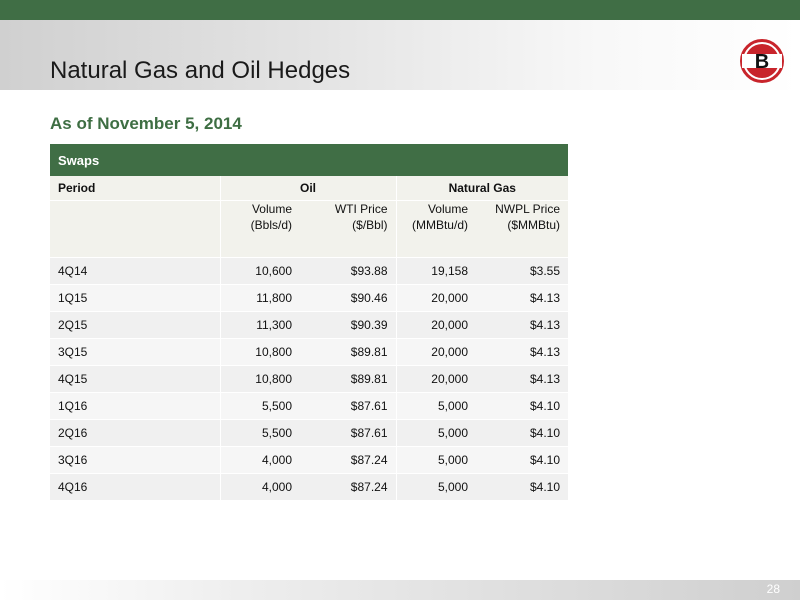 This screenshot has width=800, height=600. Describe the element at coordinates (309, 433) in the screenshot. I see `table-row: 2Q16 5,500 $87.61 5,000 $4.10` at that location.